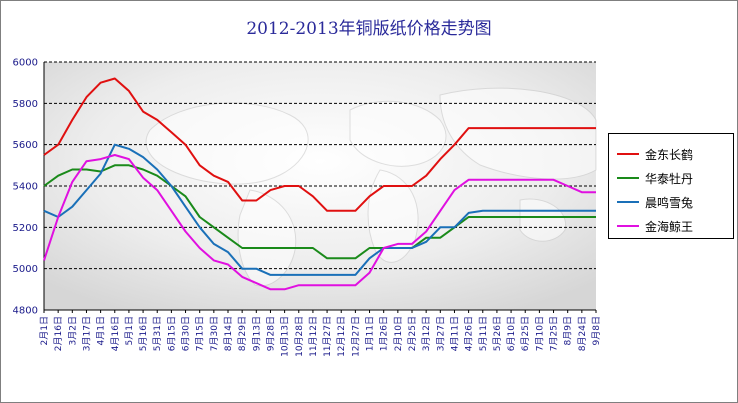 The height and width of the screenshot is (403, 738). What do you see at coordinates (398, 333) in the screenshot?
I see `x-tick-label: 2月10日` at bounding box center [398, 333].